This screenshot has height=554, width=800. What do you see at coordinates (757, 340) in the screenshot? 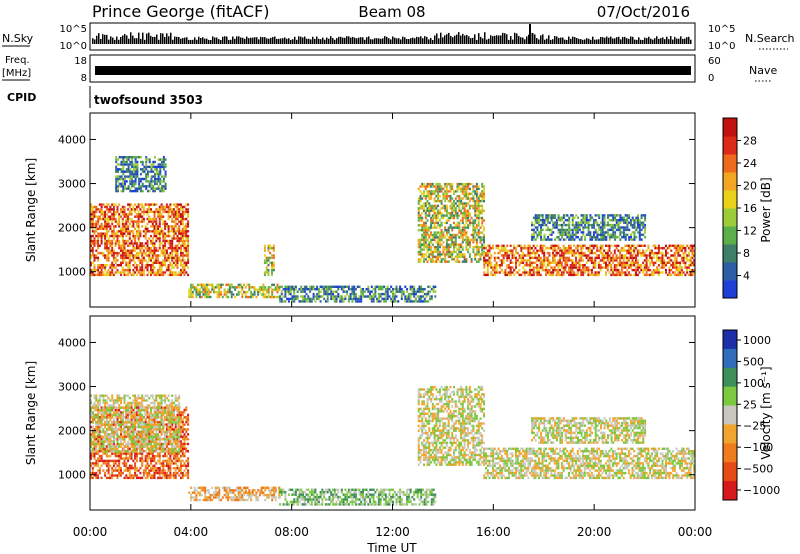
I see `colorbar-tick-label: 1000` at bounding box center [757, 340].